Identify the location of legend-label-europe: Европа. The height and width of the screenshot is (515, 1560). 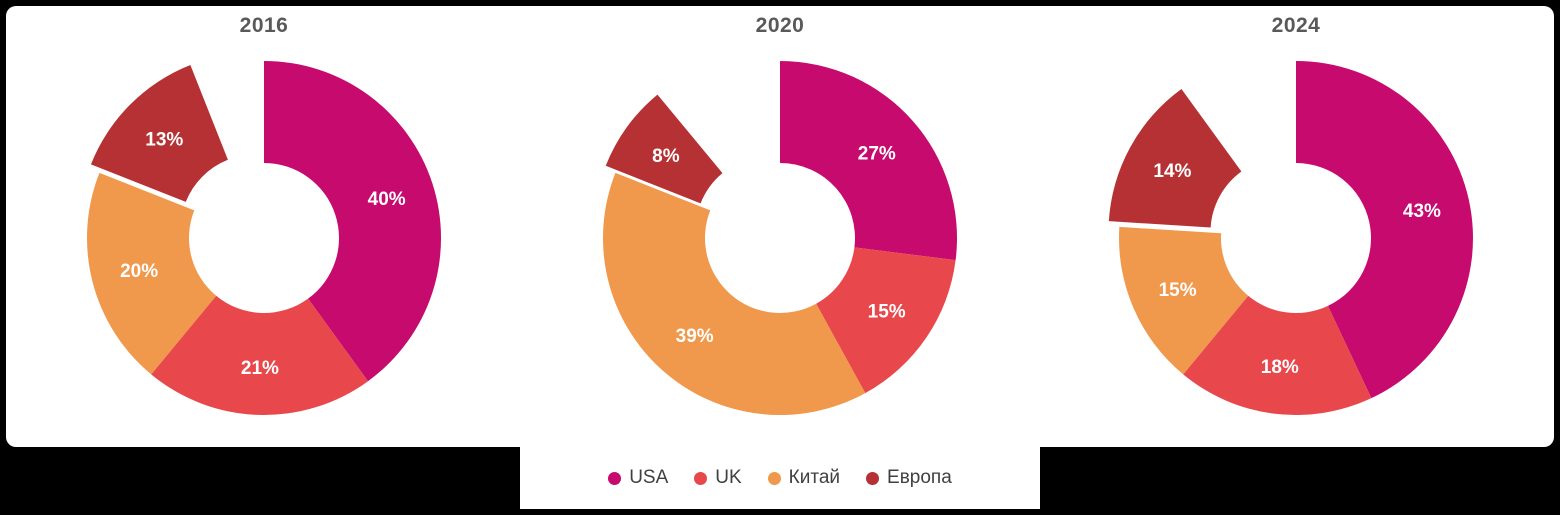
(919, 477).